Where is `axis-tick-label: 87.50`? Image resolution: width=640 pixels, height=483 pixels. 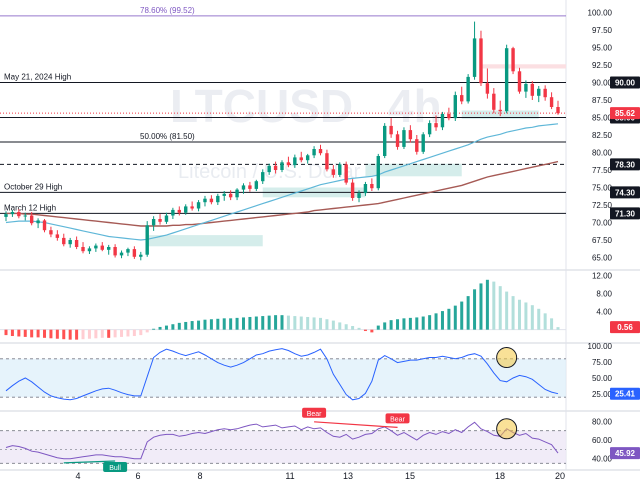 axis-tick-label: 87.50 is located at coordinates (602, 100).